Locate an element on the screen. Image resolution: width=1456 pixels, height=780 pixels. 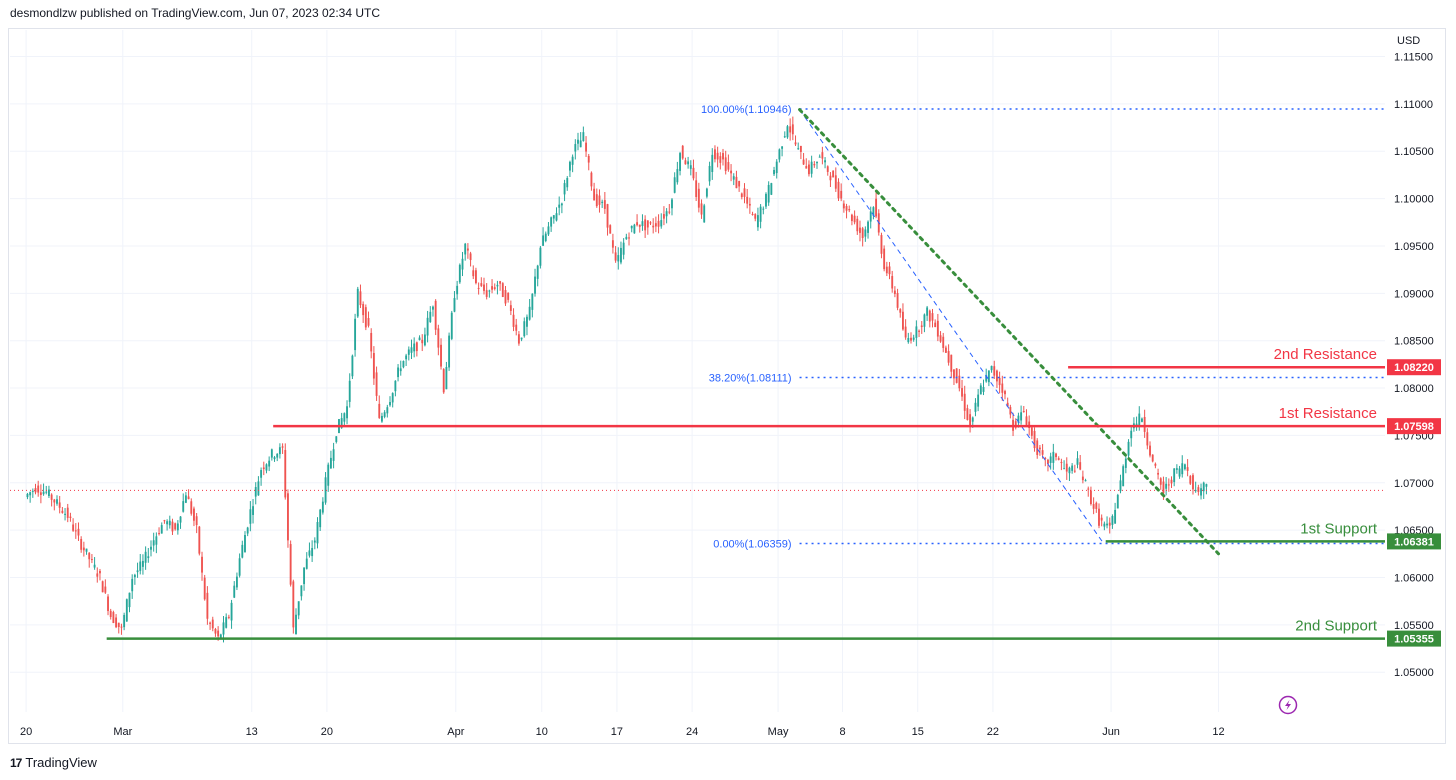
y-tick-label: 1.09500 is located at coordinates (1414, 247).